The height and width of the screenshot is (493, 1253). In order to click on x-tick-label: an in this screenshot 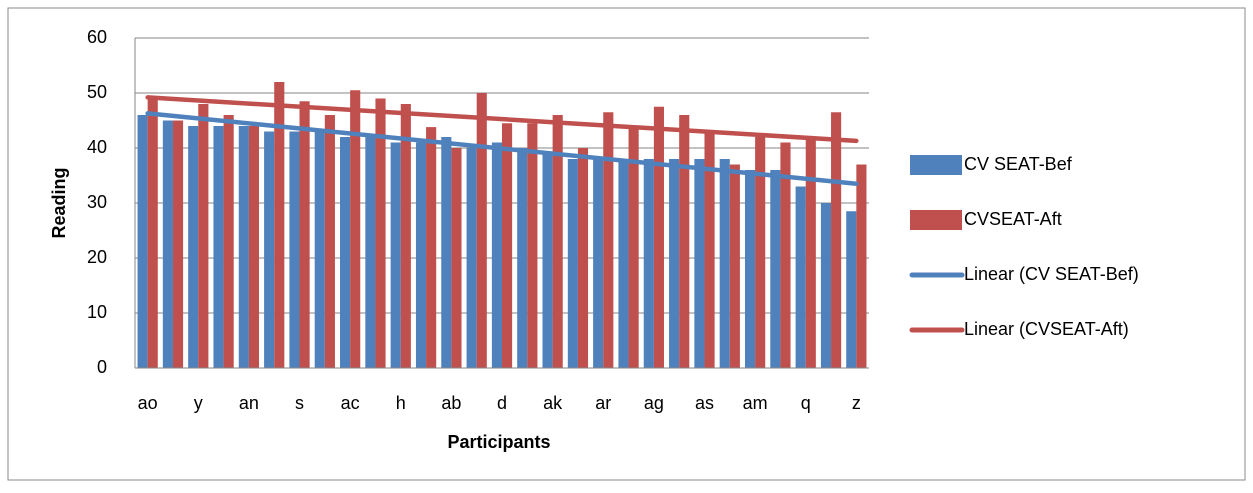, I will do `click(249, 403)`.